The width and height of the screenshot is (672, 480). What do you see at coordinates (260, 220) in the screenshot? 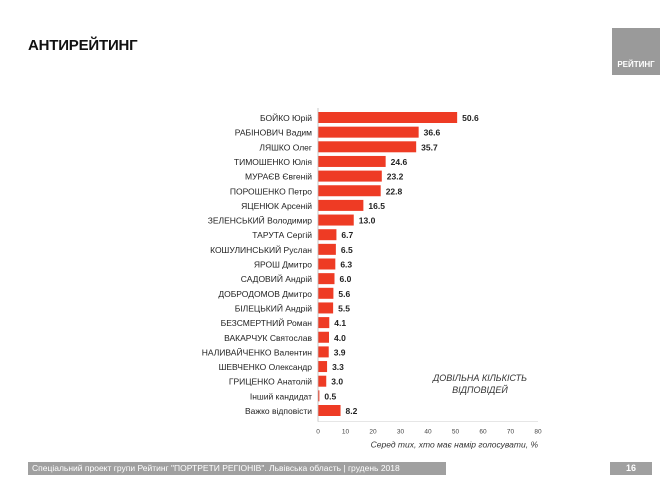
I see `category-label: ЗЕЛЕНСЬКИЙ Володимир` at bounding box center [260, 220].